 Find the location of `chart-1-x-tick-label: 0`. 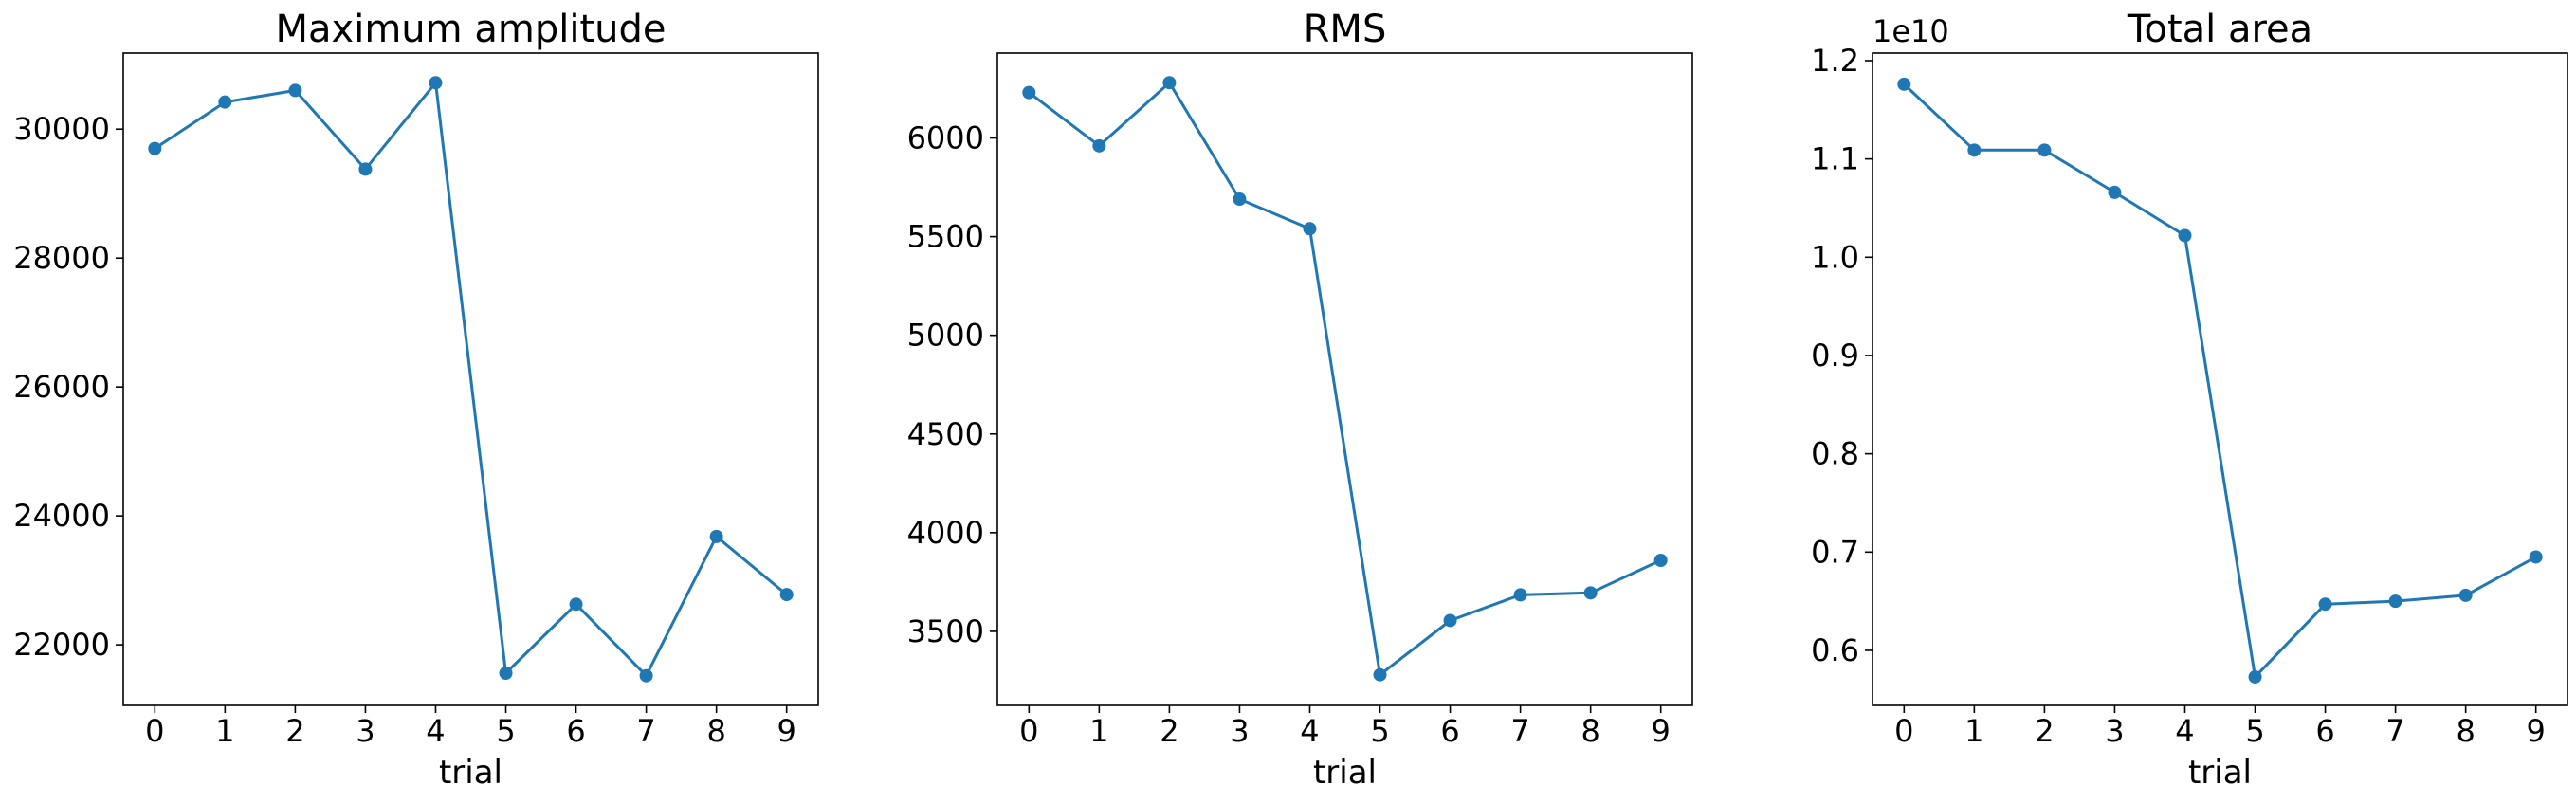

chart-1-x-tick-label: 0 is located at coordinates (154, 731).